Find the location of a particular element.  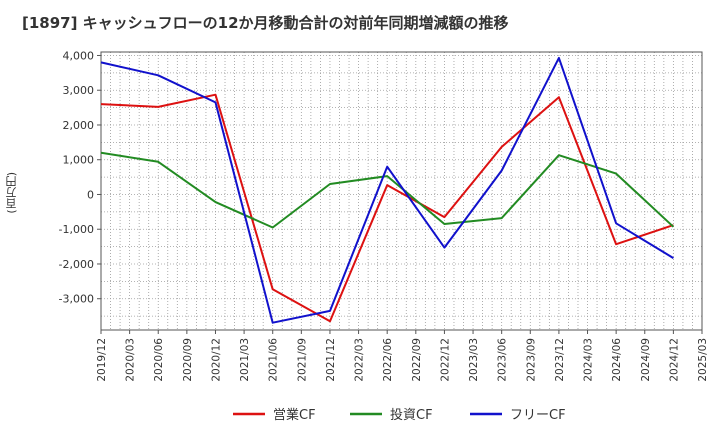

x-tick-label: 2022/12 is located at coordinates (445, 360).